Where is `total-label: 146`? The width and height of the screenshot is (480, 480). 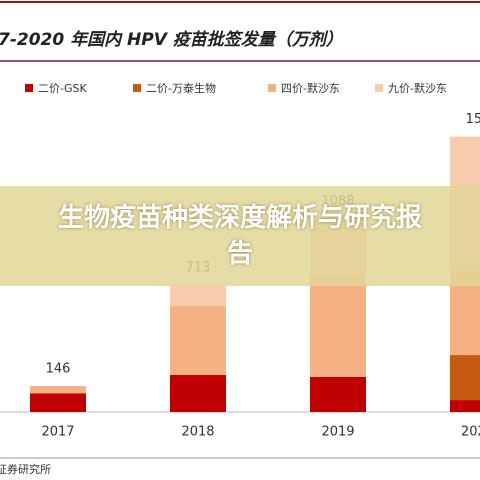
total-label: 146 is located at coordinates (58, 369).